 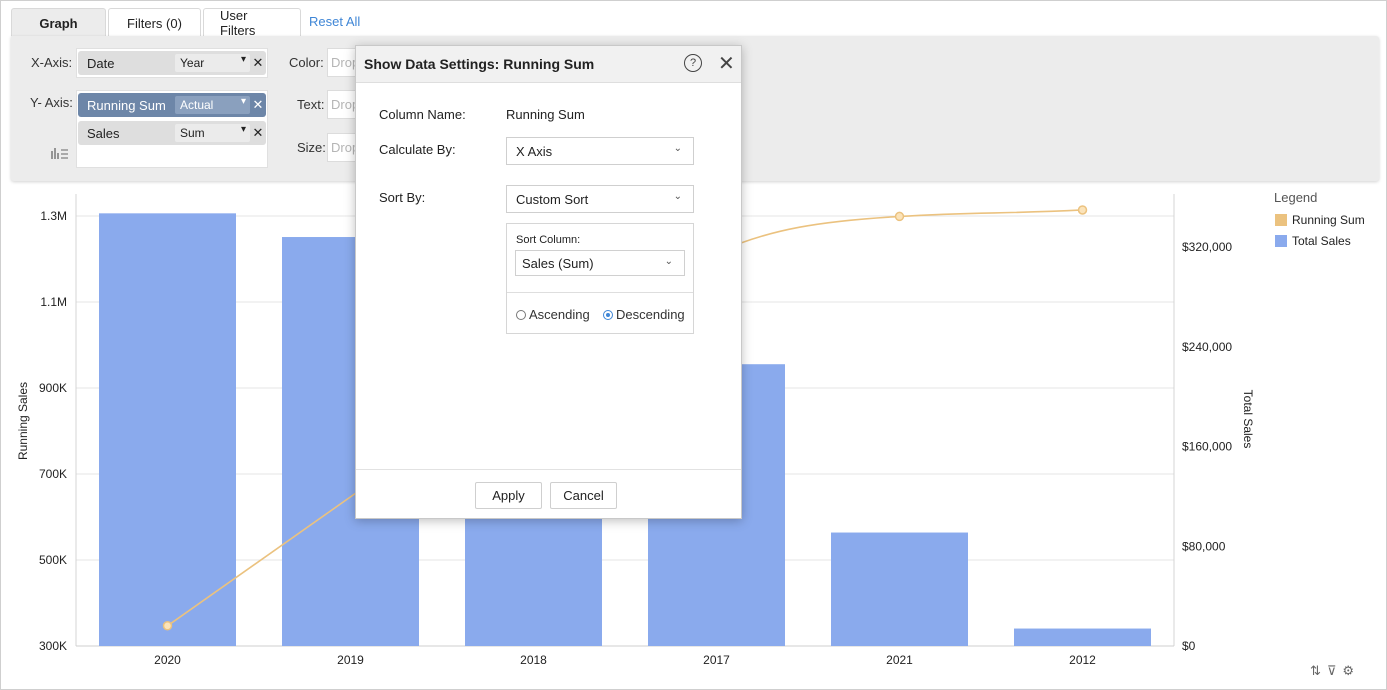 I want to click on x-axis-pill: Date Year ▾ ✕, so click(x=172, y=63).